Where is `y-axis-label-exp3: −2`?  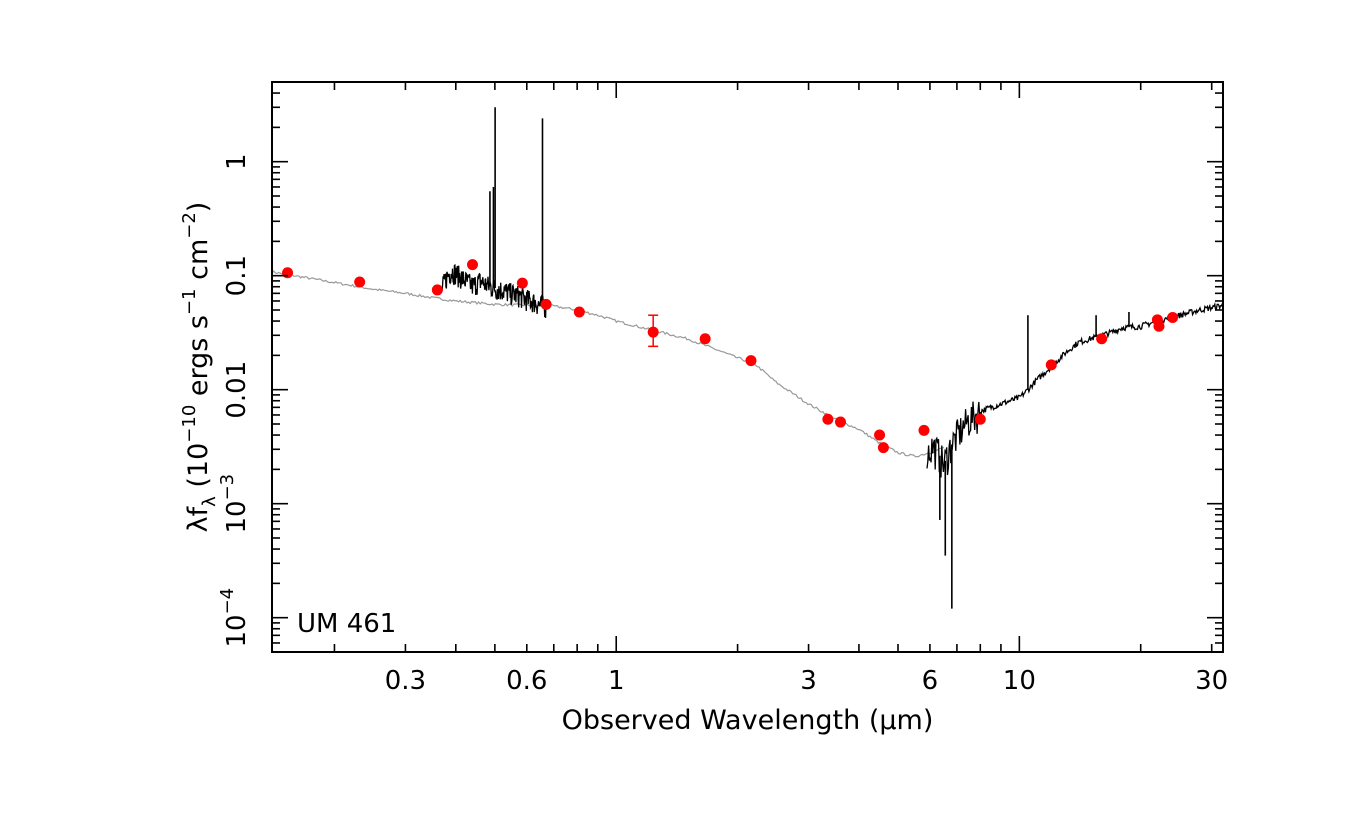
y-axis-label-exp3: −2 is located at coordinates (189, 225).